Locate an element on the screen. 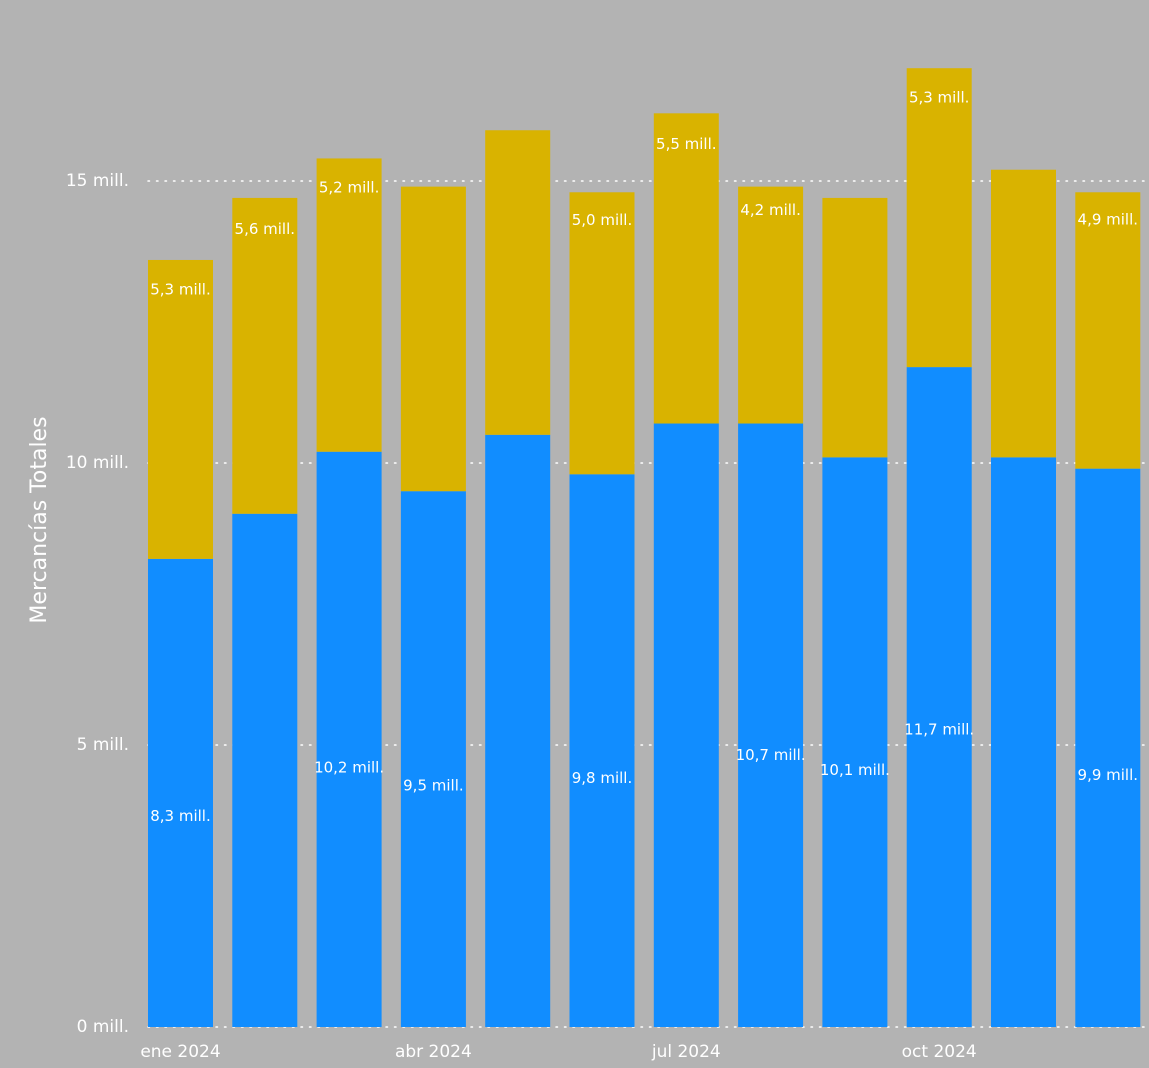 Image resolution: width=1149 pixels, height=1068 pixels. x-tick-label: abr 2024 is located at coordinates (433, 1052).